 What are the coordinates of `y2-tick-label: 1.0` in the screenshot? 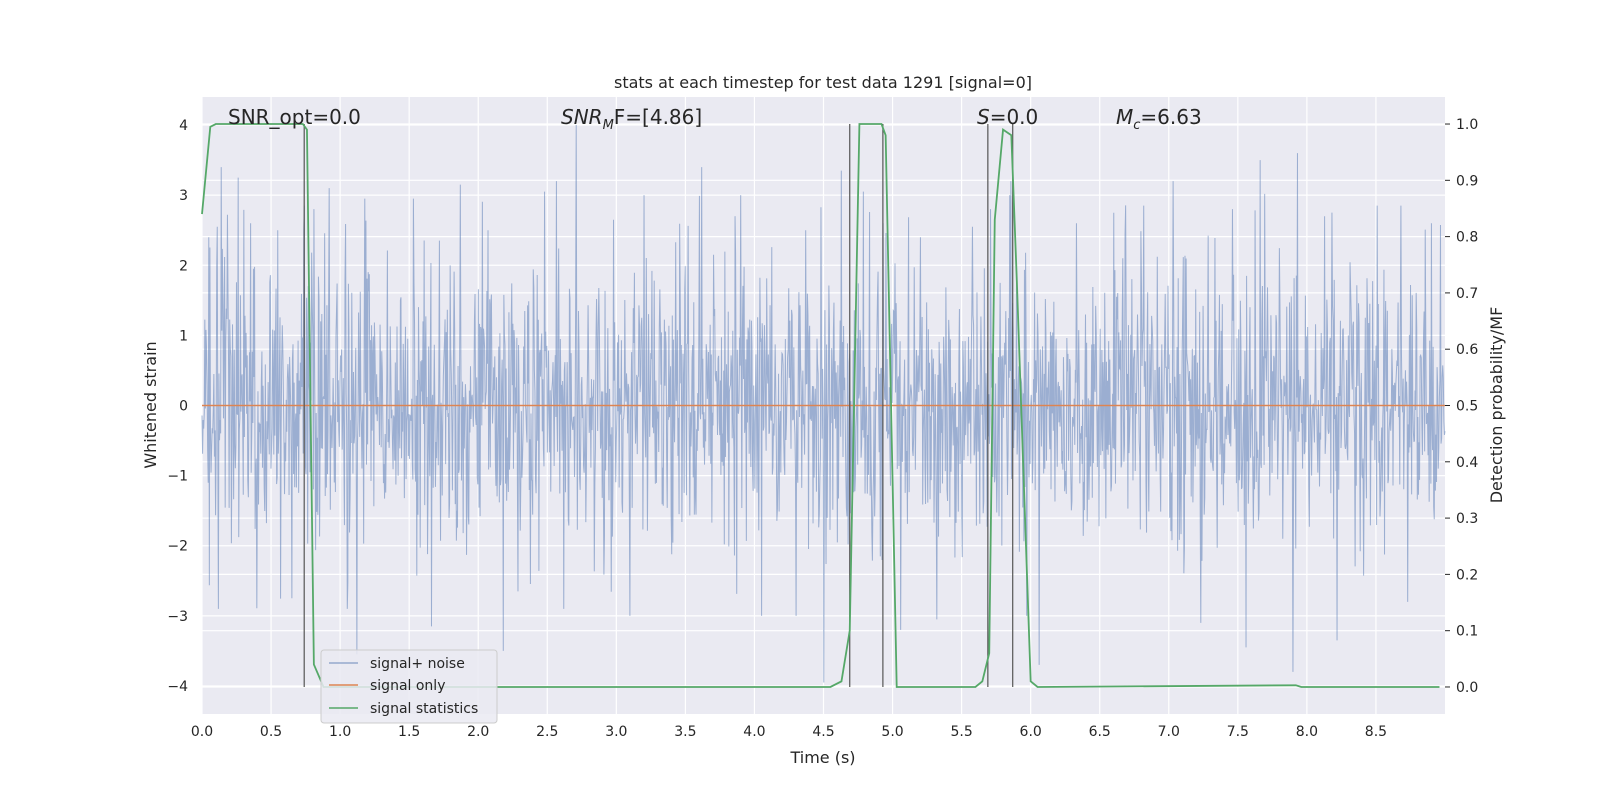 It's located at (1467, 125).